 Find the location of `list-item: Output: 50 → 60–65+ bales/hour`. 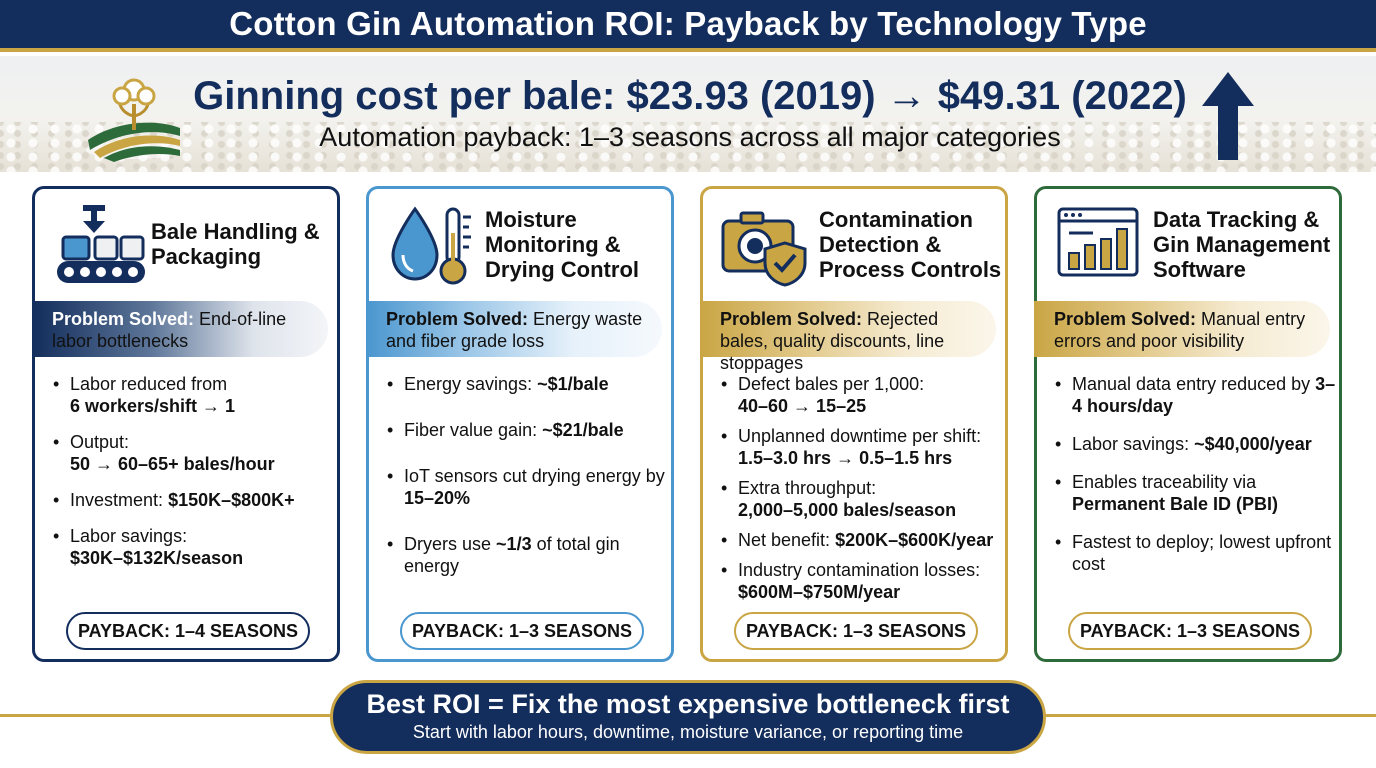

list-item: Output: 50 → 60–65+ bales/hour is located at coordinates (194, 453).